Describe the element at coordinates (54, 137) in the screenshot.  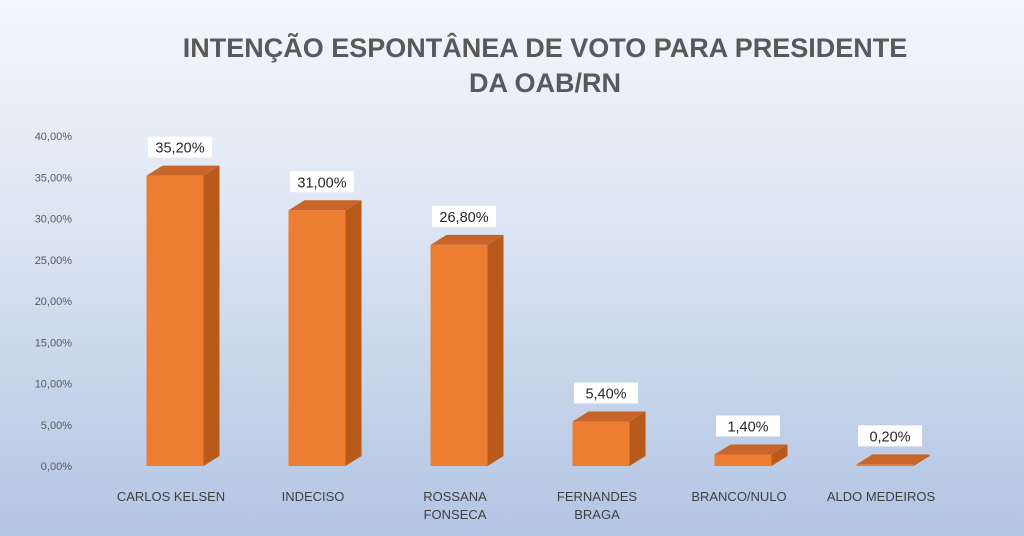
I see `y-tick-label: 40,00%` at that location.